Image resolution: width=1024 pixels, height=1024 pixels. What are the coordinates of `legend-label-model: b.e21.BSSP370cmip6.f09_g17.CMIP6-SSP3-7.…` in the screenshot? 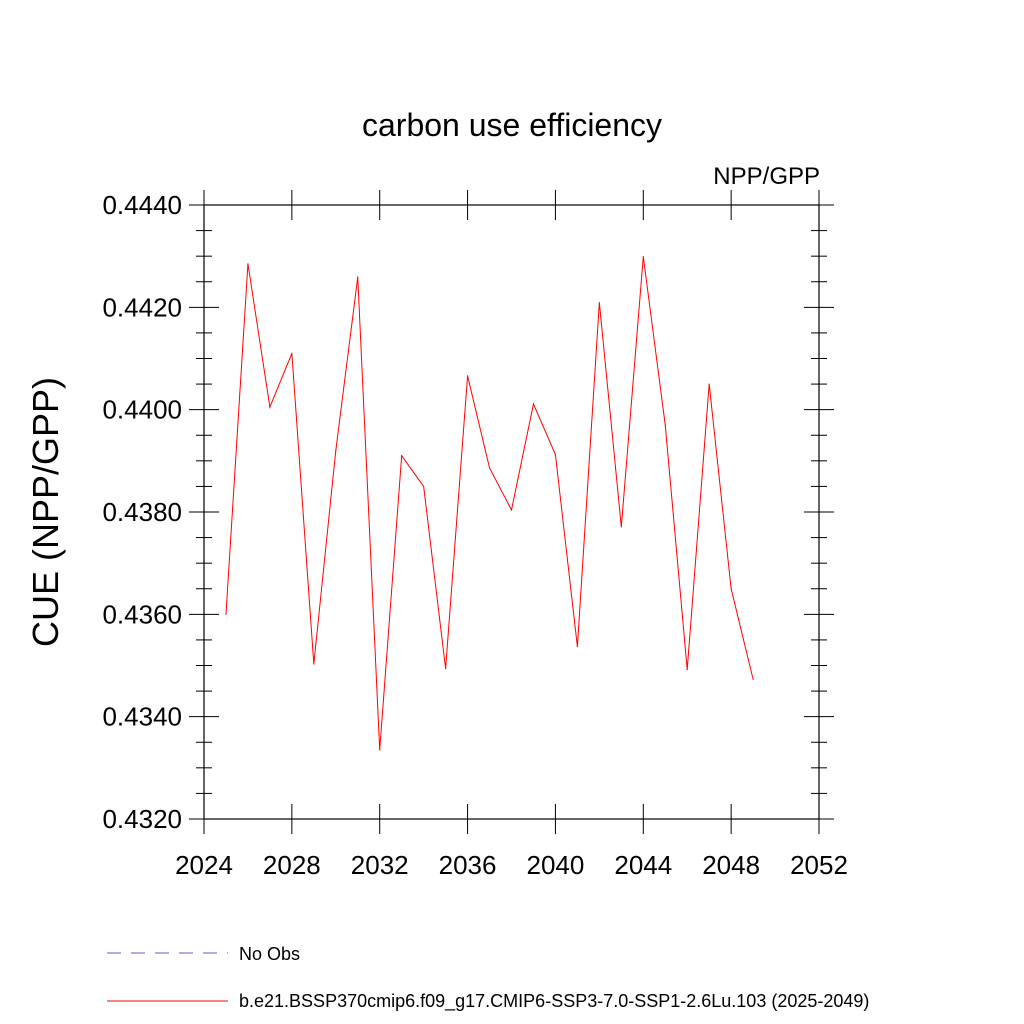 It's located at (554, 1001).